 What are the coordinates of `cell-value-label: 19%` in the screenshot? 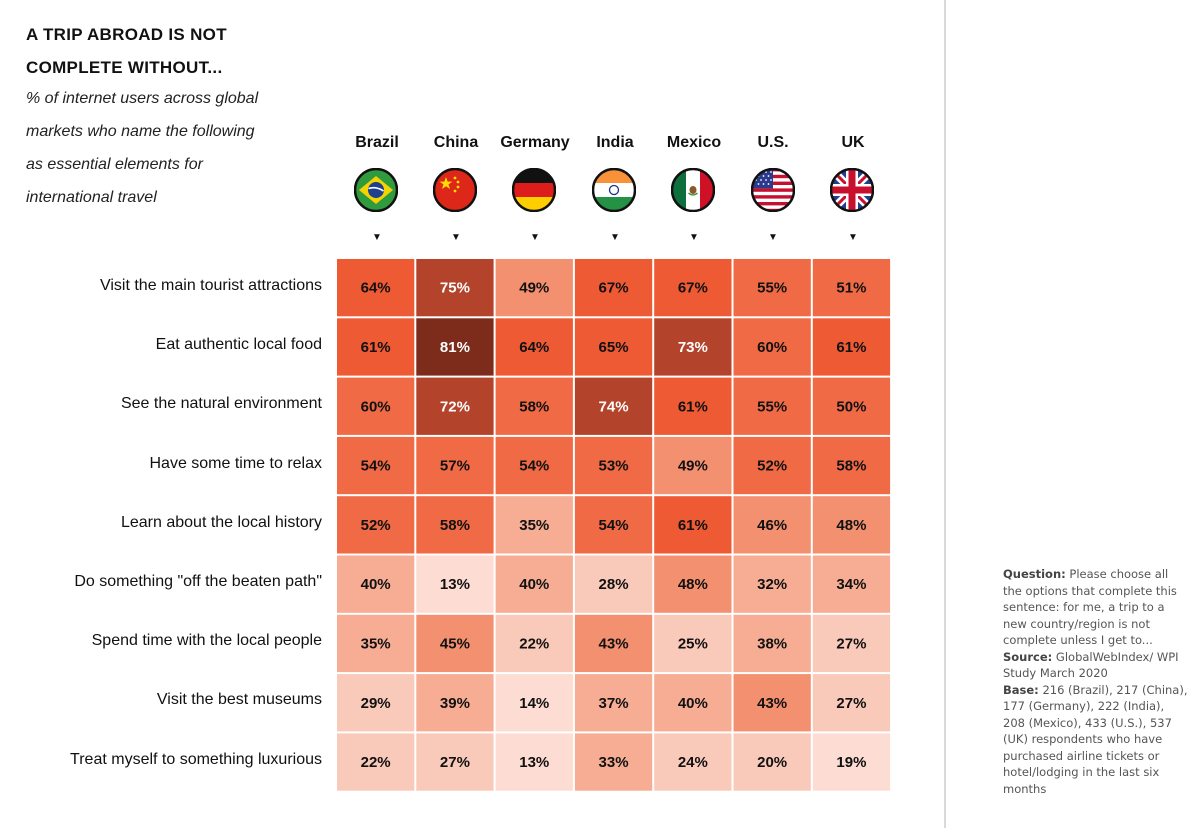 It's located at (851, 762).